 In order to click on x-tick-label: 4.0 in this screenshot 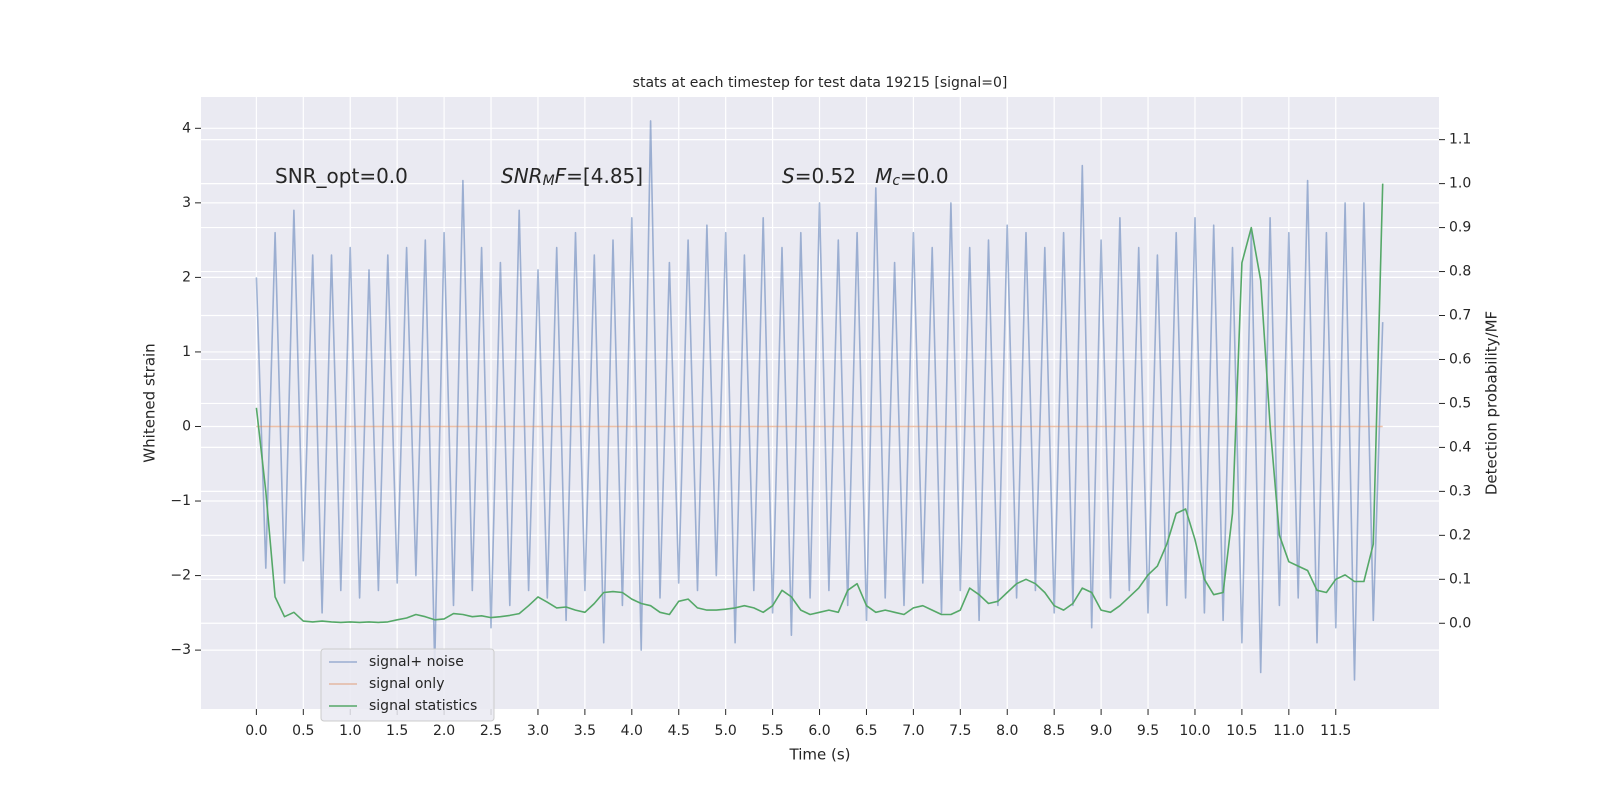, I will do `click(632, 731)`.